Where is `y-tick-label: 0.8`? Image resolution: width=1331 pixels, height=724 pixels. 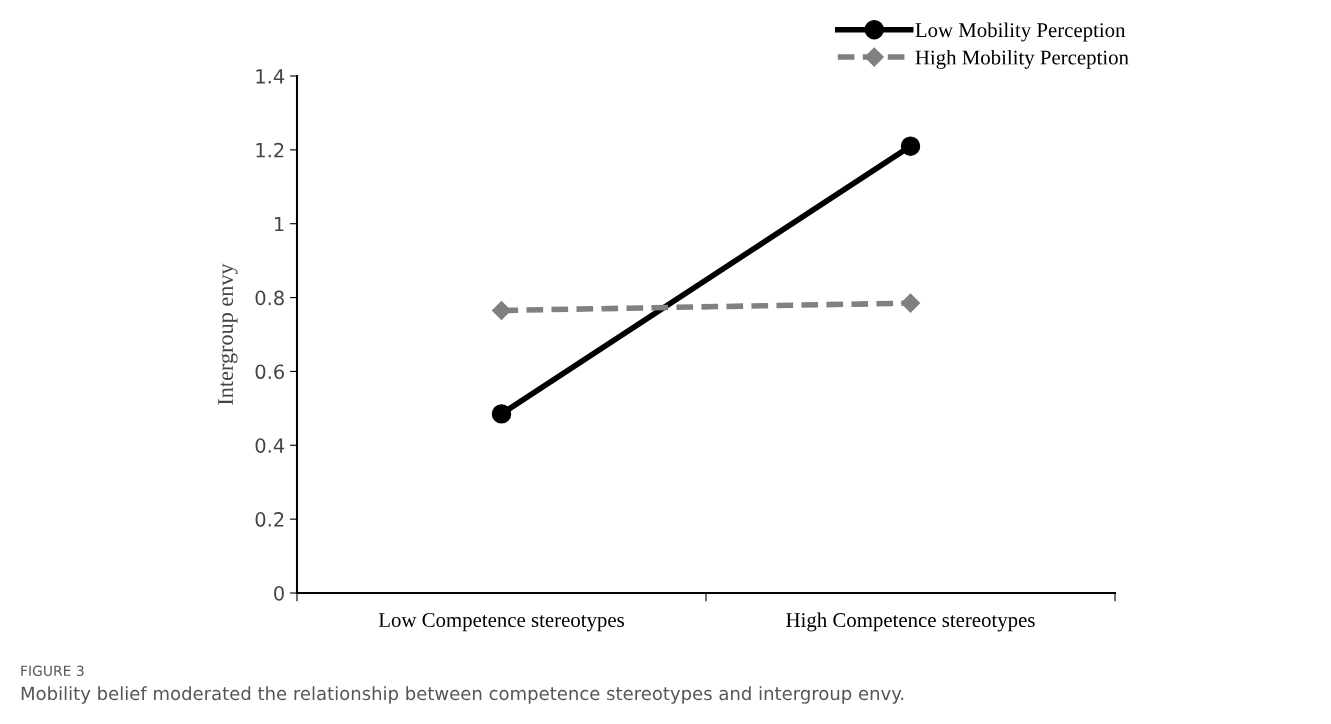 y-tick-label: 0.8 is located at coordinates (269, 298).